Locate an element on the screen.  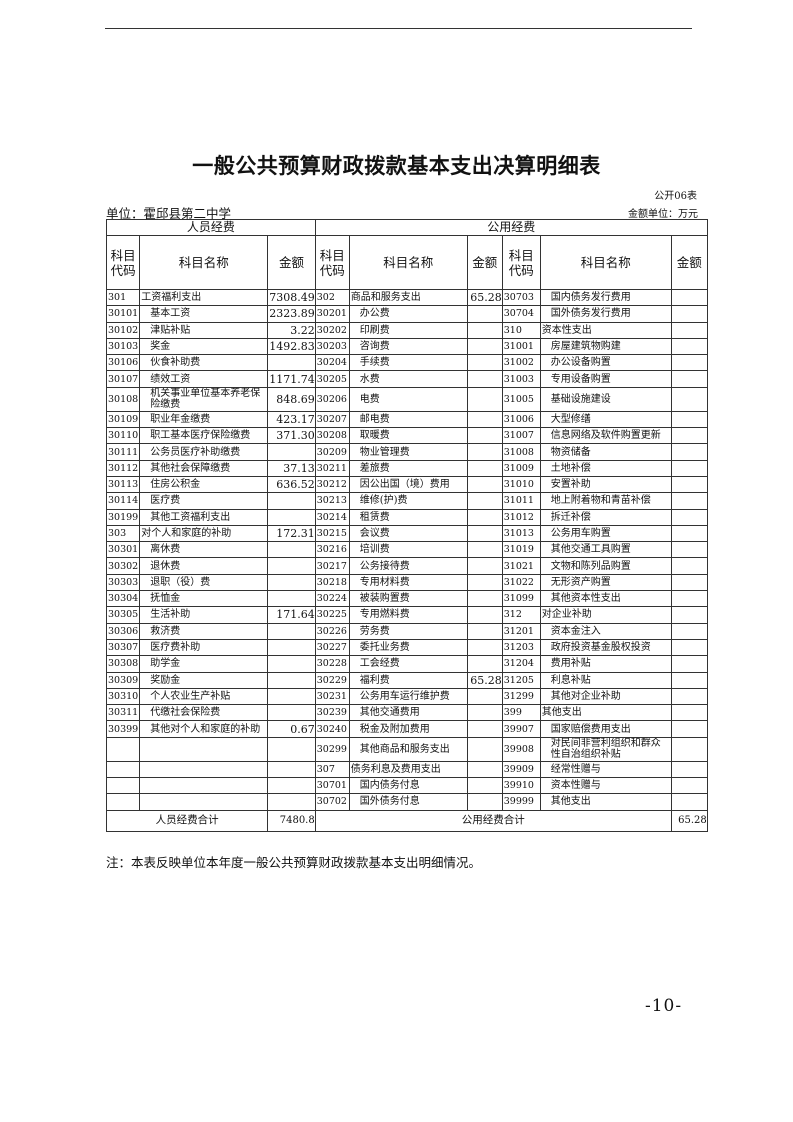
subject-code: 30109 is located at coordinates (123, 419).